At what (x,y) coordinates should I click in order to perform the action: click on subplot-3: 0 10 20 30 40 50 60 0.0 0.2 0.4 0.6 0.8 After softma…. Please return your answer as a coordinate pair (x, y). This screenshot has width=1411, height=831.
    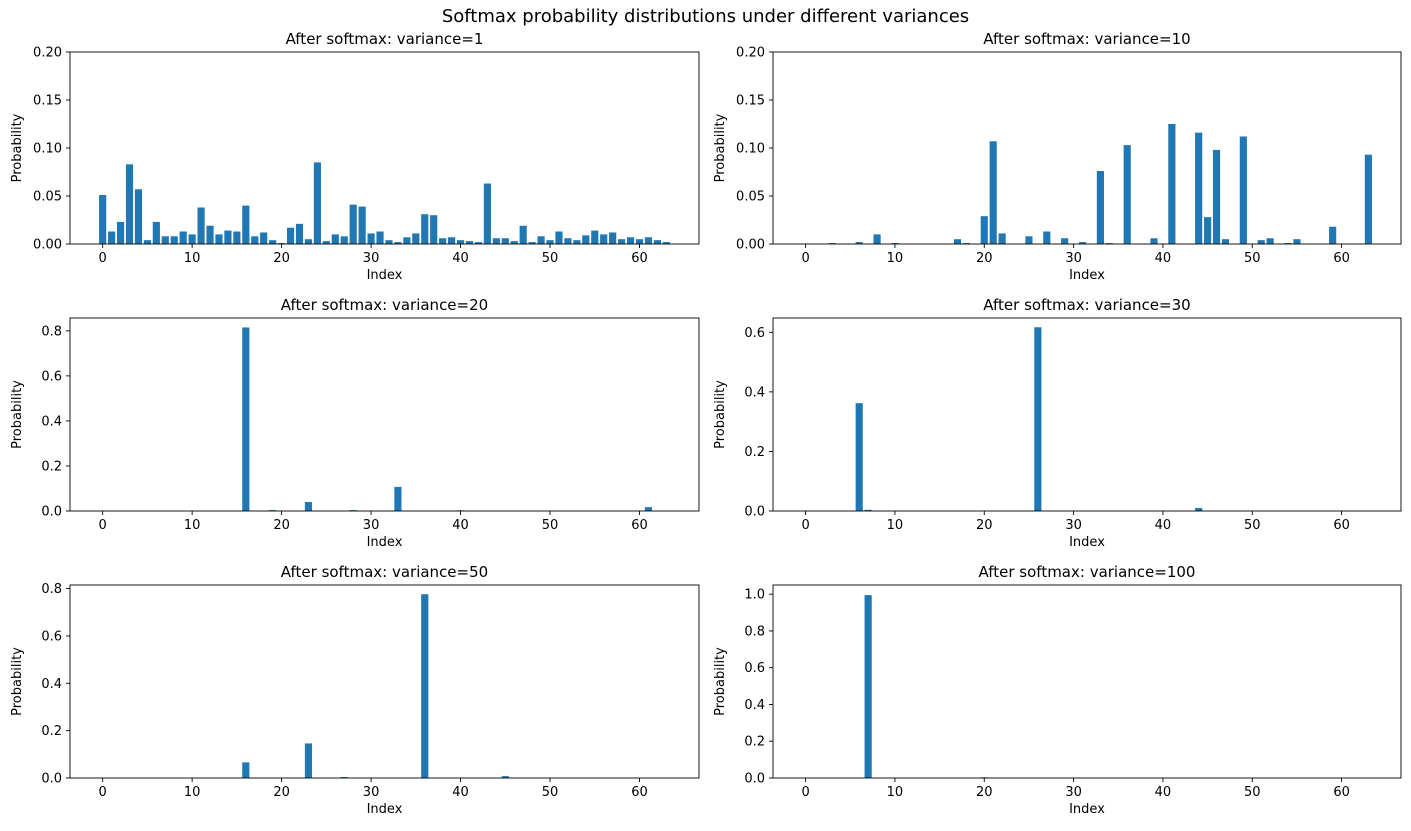
    Looking at the image, I should click on (355, 423).